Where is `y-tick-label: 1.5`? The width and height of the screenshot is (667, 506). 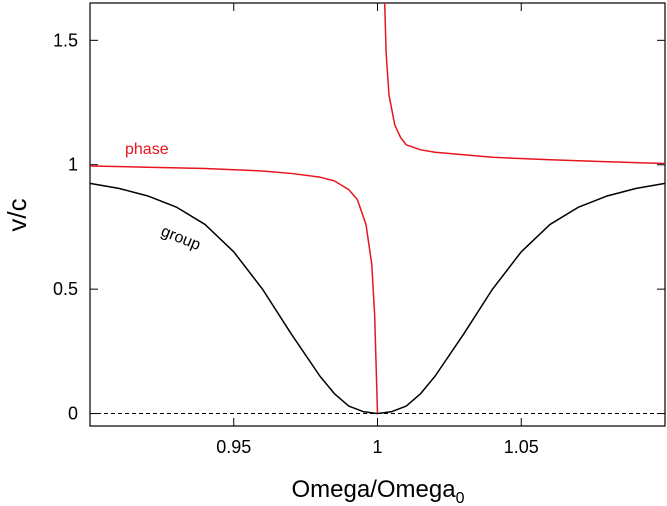 y-tick-label: 1.5 is located at coordinates (65, 40).